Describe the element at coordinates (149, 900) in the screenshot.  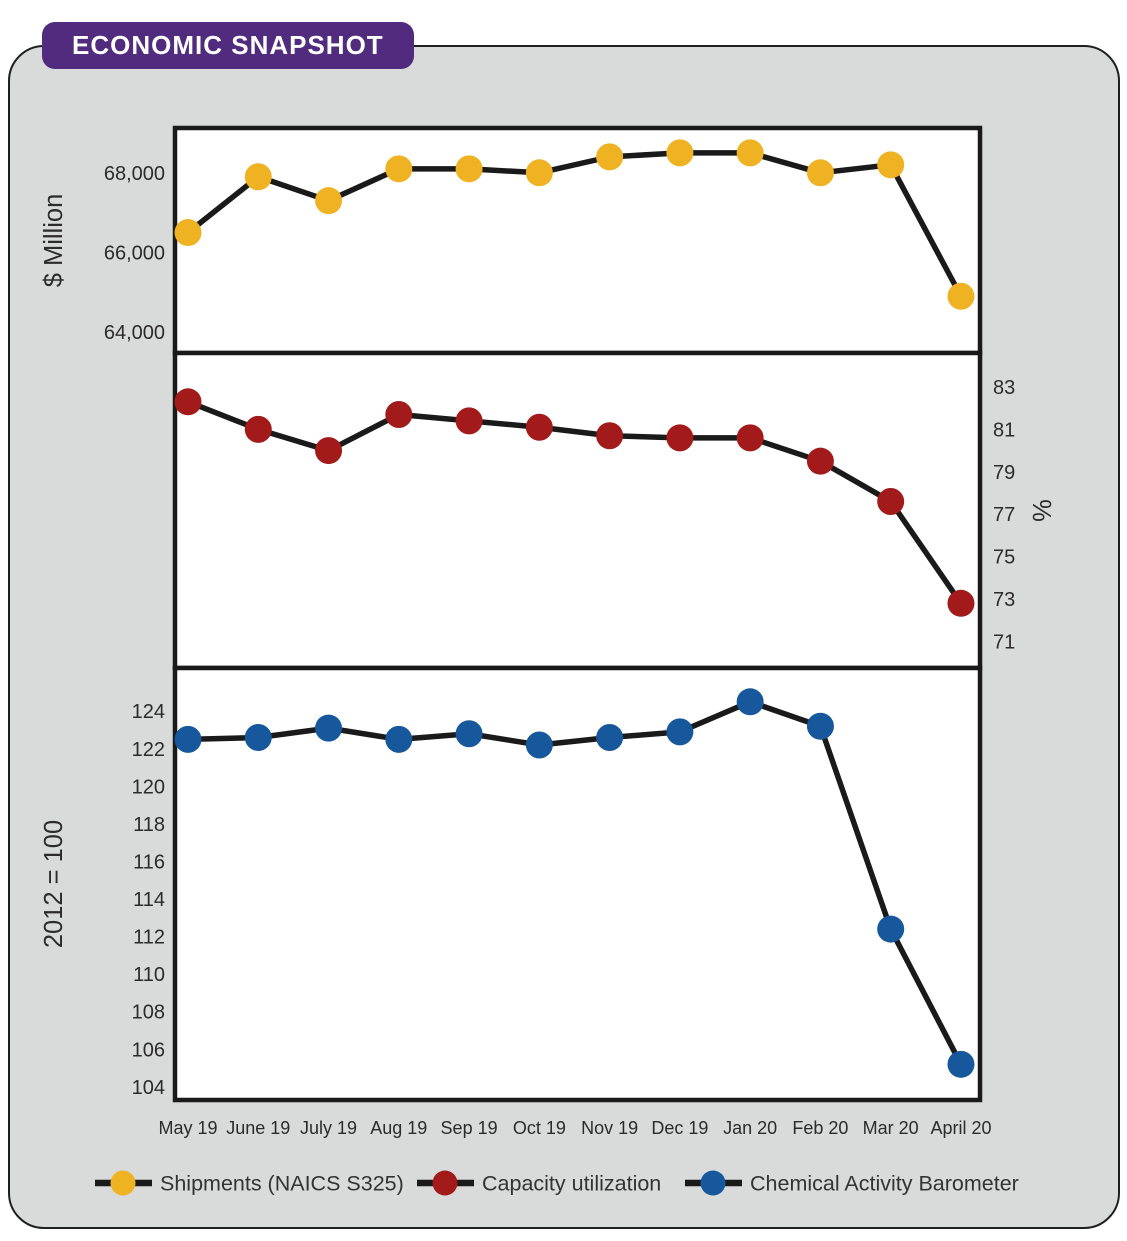
I see `y-tick-label-chemical-activity-barometer: 114` at that location.